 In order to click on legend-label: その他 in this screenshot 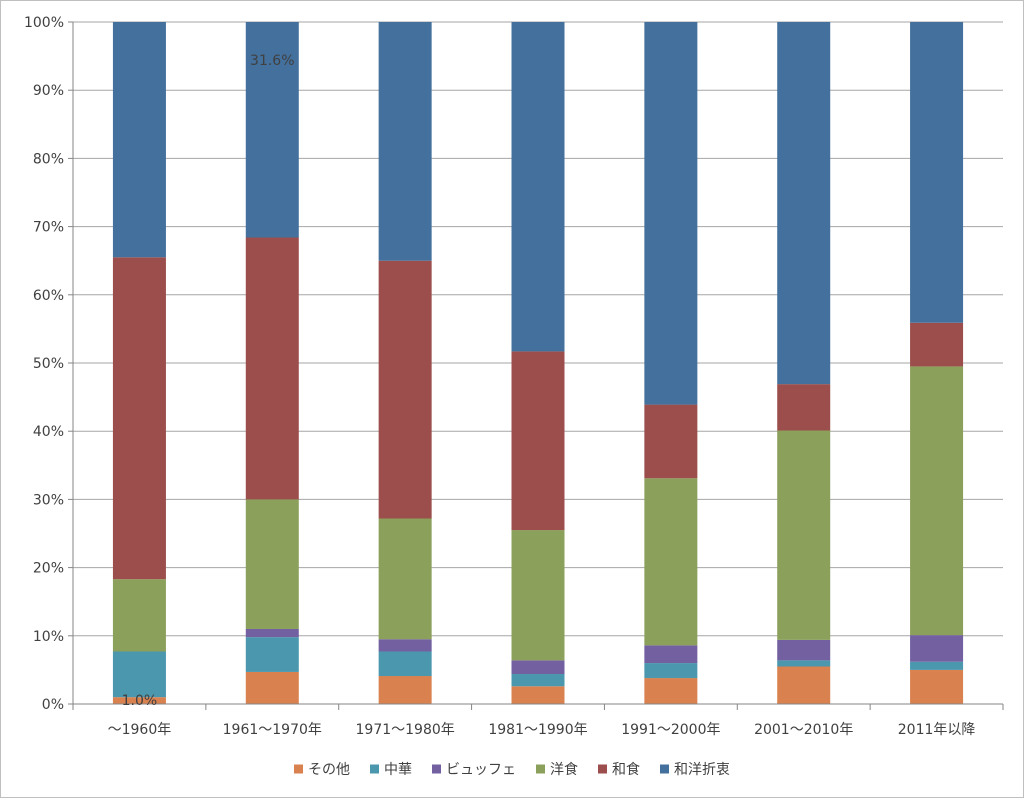, I will do `click(329, 770)`.